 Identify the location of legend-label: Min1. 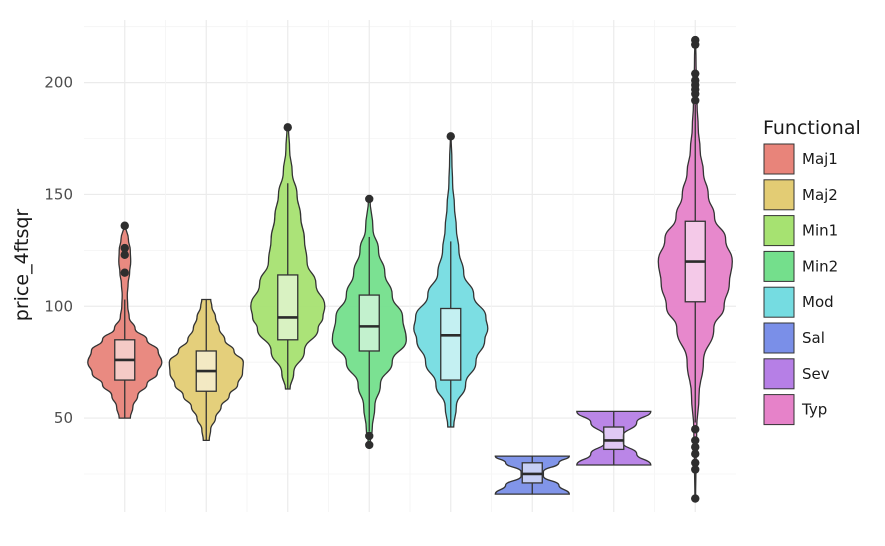
(820, 231).